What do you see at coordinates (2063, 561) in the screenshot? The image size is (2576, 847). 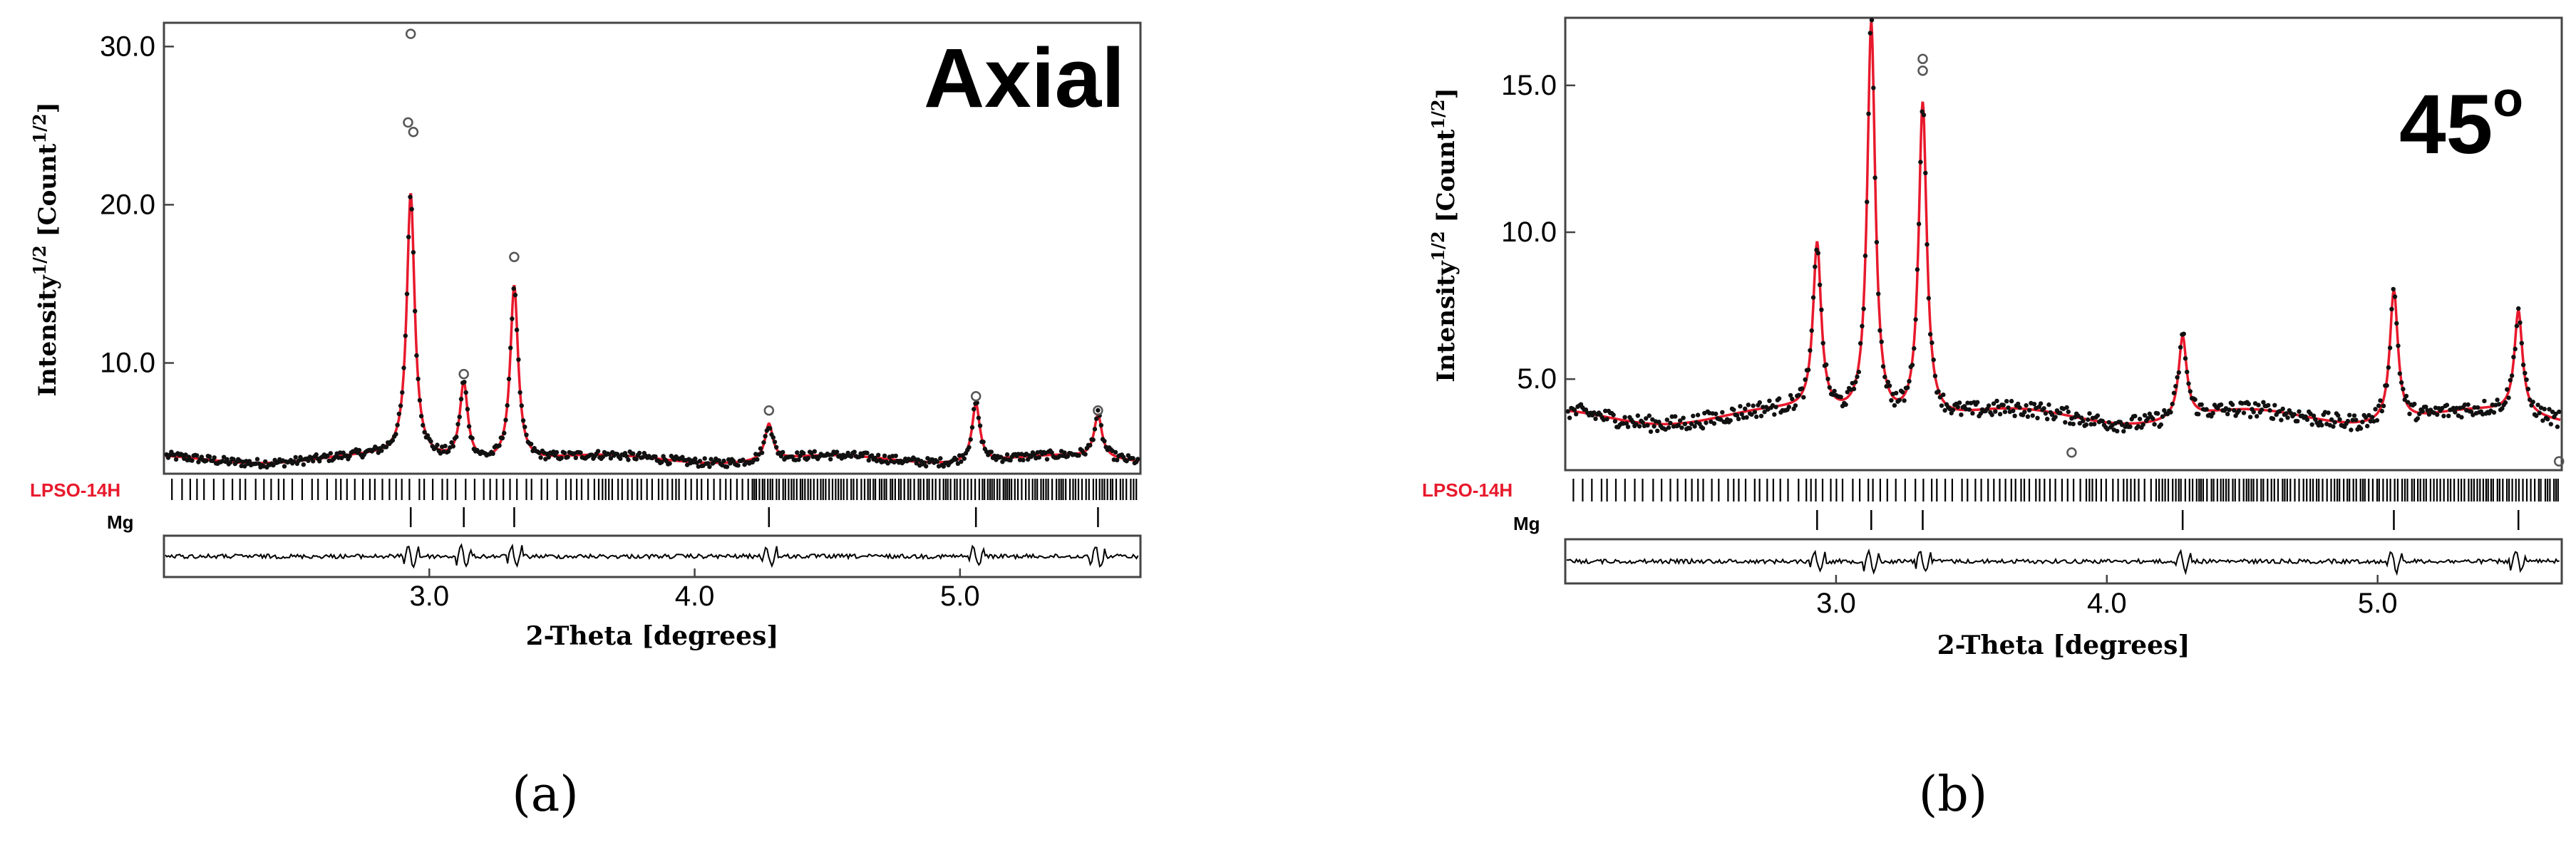 I see `difference-plot-frame` at bounding box center [2063, 561].